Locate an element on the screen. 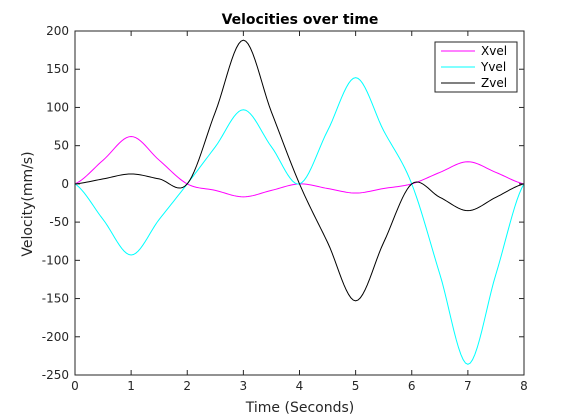  y-tick-label: -150 is located at coordinates (55, 299).